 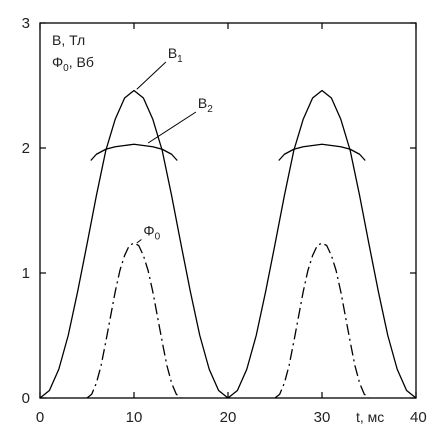 What do you see at coordinates (40, 417) in the screenshot?
I see `x-tick-label-0: 0` at bounding box center [40, 417].